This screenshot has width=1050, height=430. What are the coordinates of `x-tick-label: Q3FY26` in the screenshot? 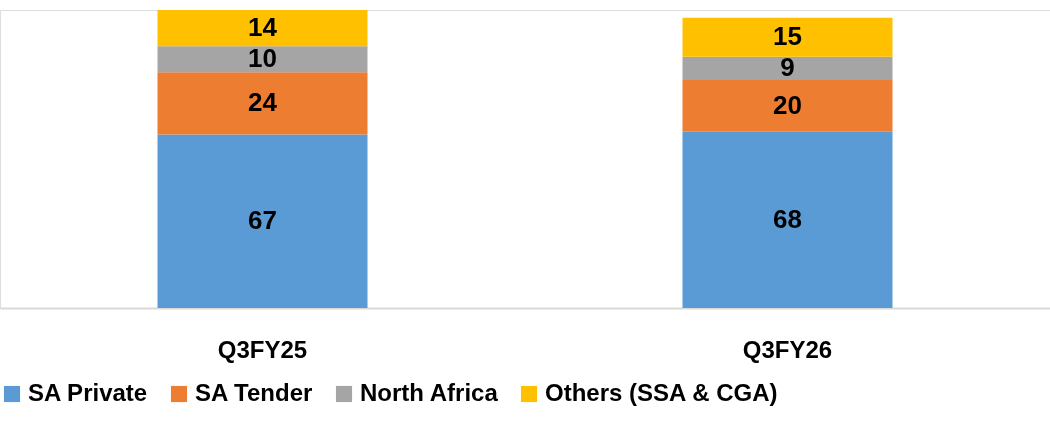 It's located at (787, 349).